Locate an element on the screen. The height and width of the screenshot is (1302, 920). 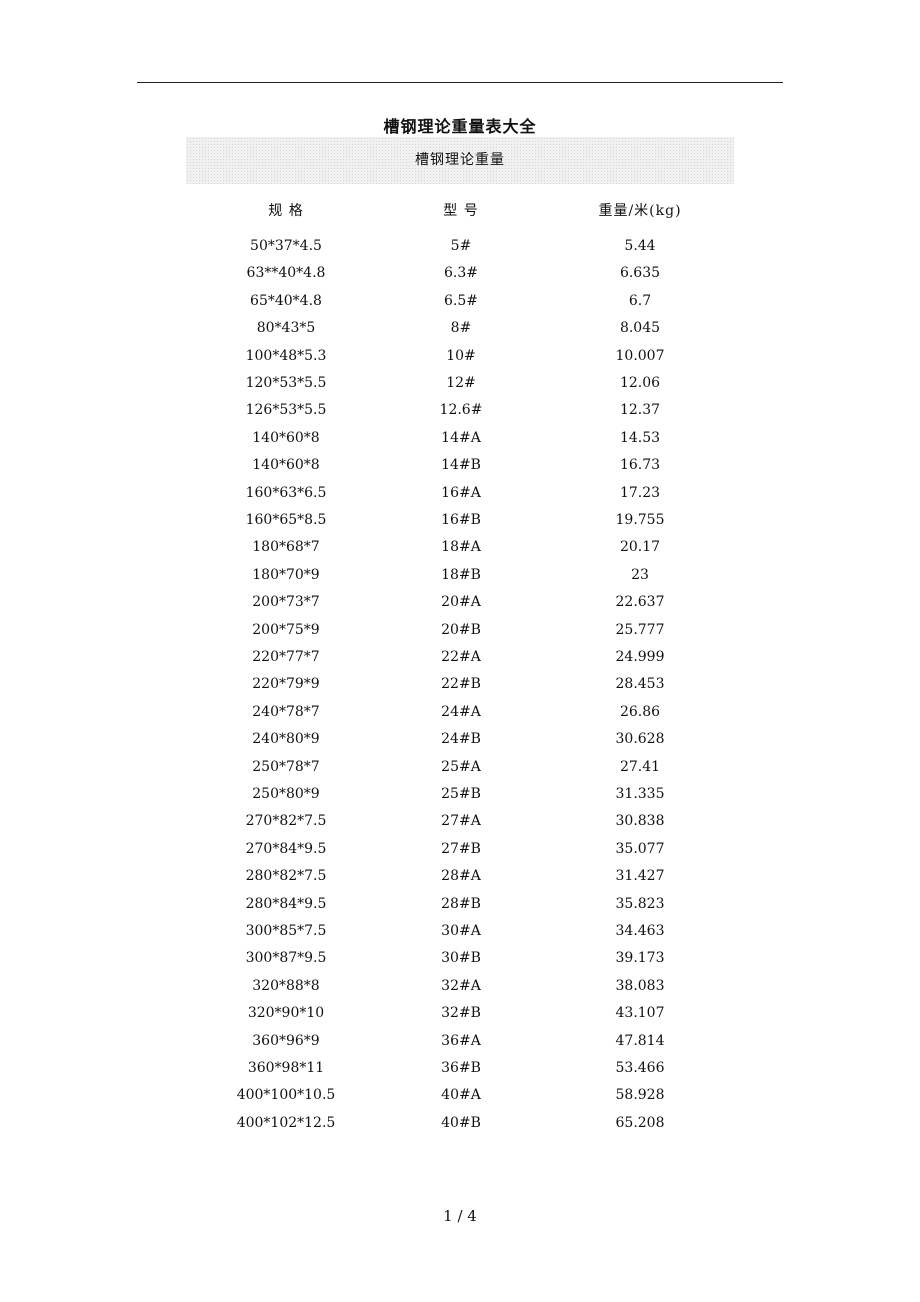
table-row: 320*90*10 32#B 43.107 is located at coordinates (460, 1015).